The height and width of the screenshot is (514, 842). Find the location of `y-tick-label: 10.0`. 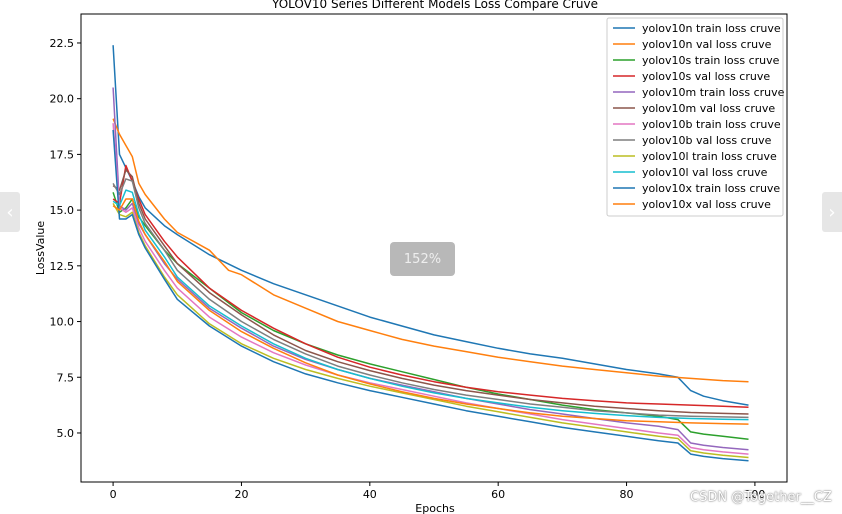

y-tick-label: 10.0 is located at coordinates (62, 322).